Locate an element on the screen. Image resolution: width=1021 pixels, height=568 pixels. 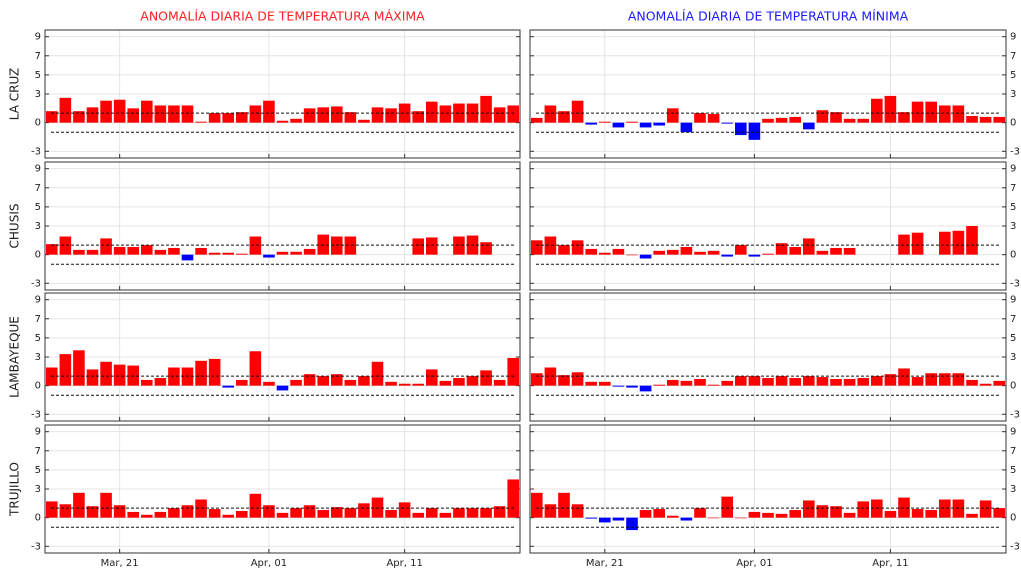
y-tick-label: 0 is located at coordinates (38, 255).